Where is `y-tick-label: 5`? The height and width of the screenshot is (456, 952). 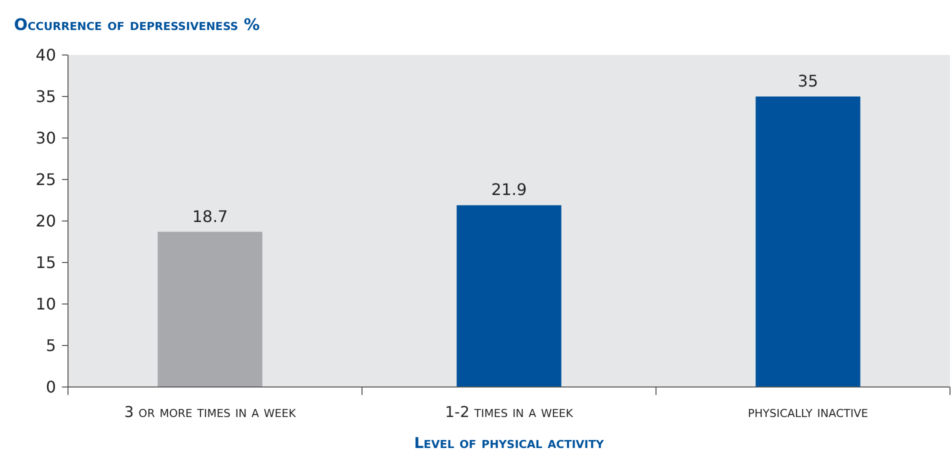
y-tick-label: 5 is located at coordinates (51, 346).